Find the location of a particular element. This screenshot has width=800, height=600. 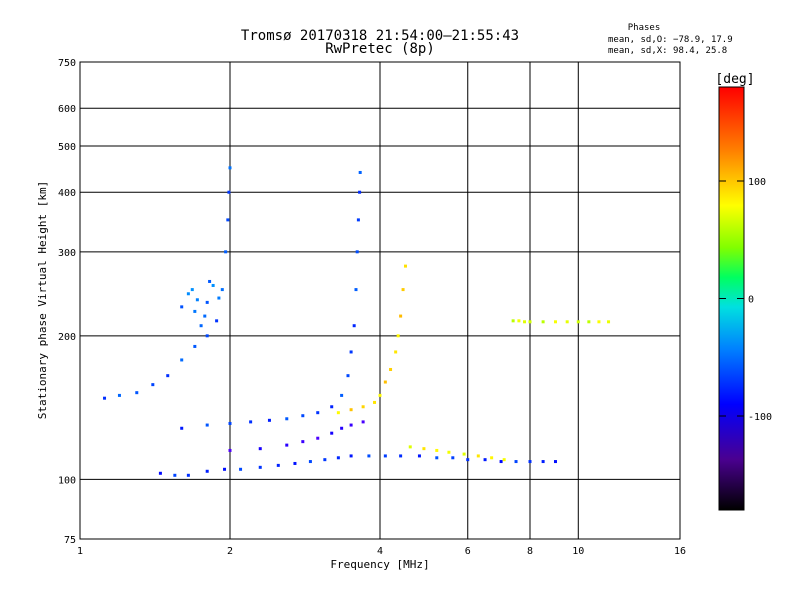

x-tick-label: 16 is located at coordinates (680, 551).